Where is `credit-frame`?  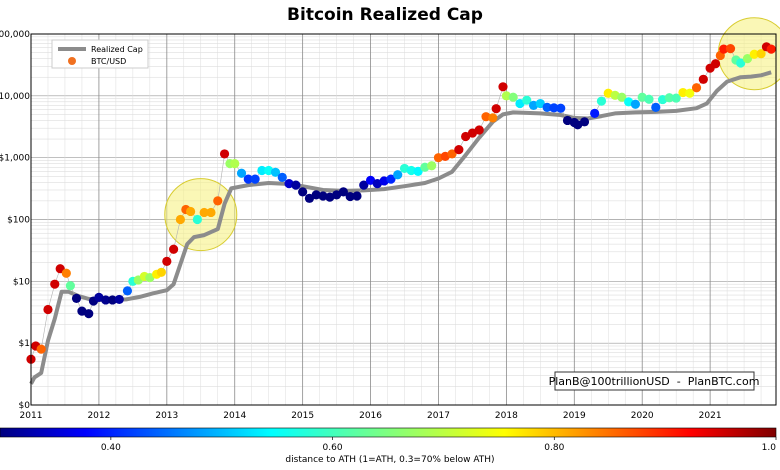
credit-frame is located at coordinates (654, 381).